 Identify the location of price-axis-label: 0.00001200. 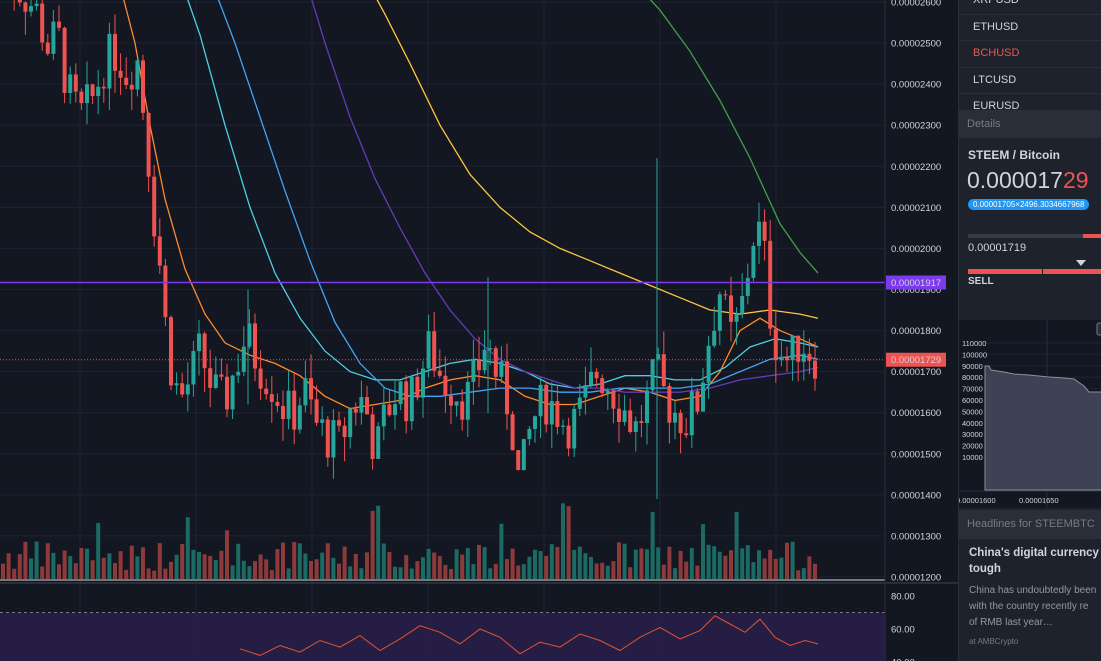
(916, 578).